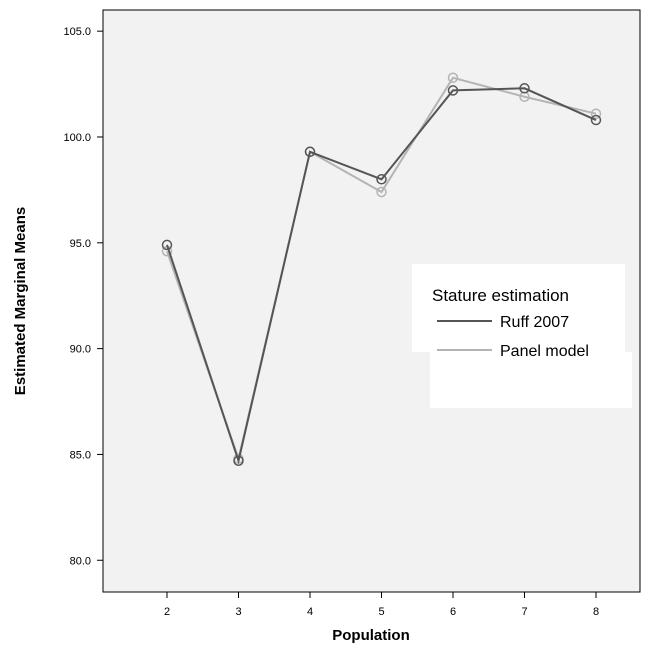 The image size is (655, 654). I want to click on y-tick-label: 90.0, so click(80, 350).